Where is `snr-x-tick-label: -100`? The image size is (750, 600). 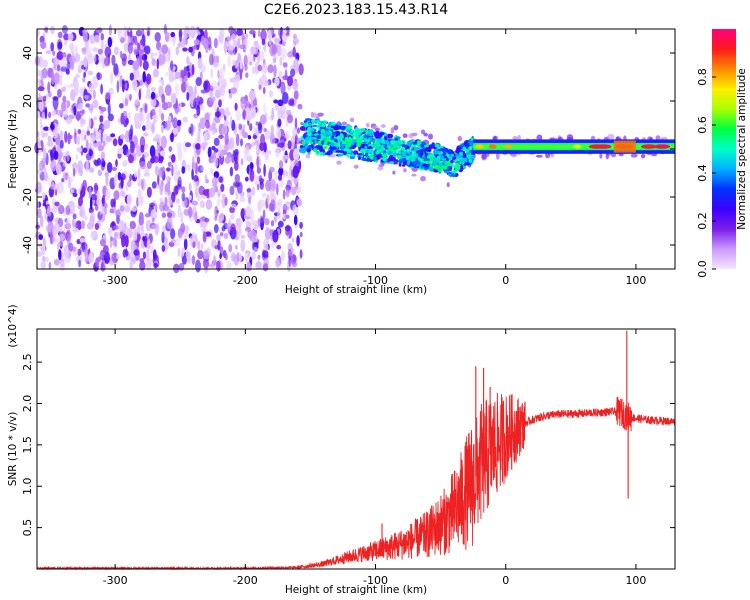
snr-x-tick-label: -100 is located at coordinates (375, 580).